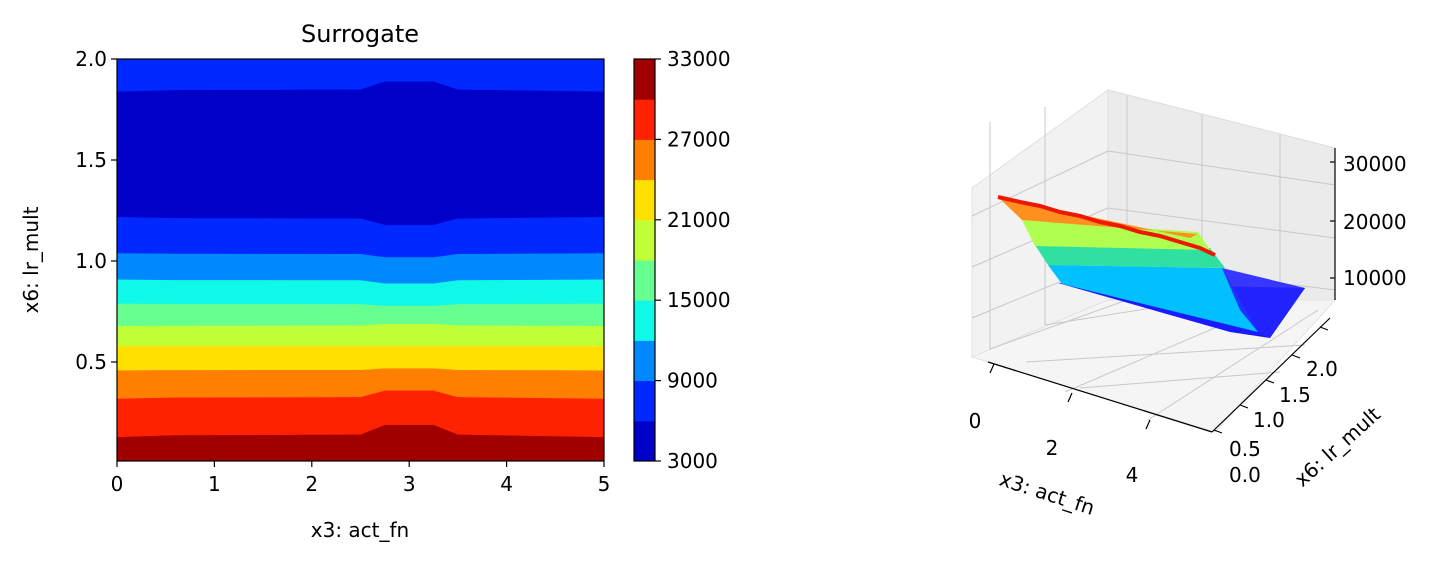 This screenshot has height=562, width=1446. Describe the element at coordinates (682, 260) in the screenshot. I see `colorbar: 3000 9000 15000 21000 27000 33000` at that location.